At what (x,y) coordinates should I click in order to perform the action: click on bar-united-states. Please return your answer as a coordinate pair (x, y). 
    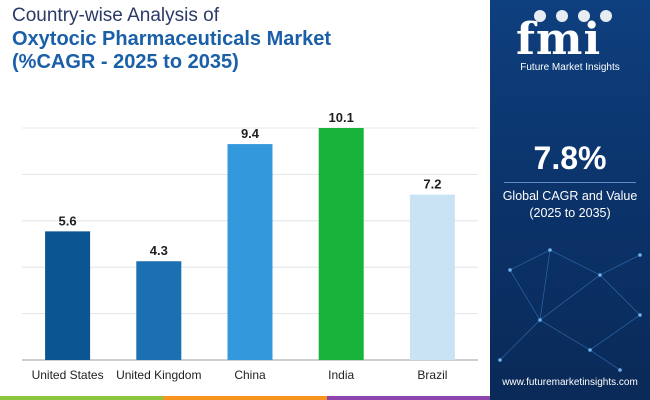
    Looking at the image, I should click on (68, 295).